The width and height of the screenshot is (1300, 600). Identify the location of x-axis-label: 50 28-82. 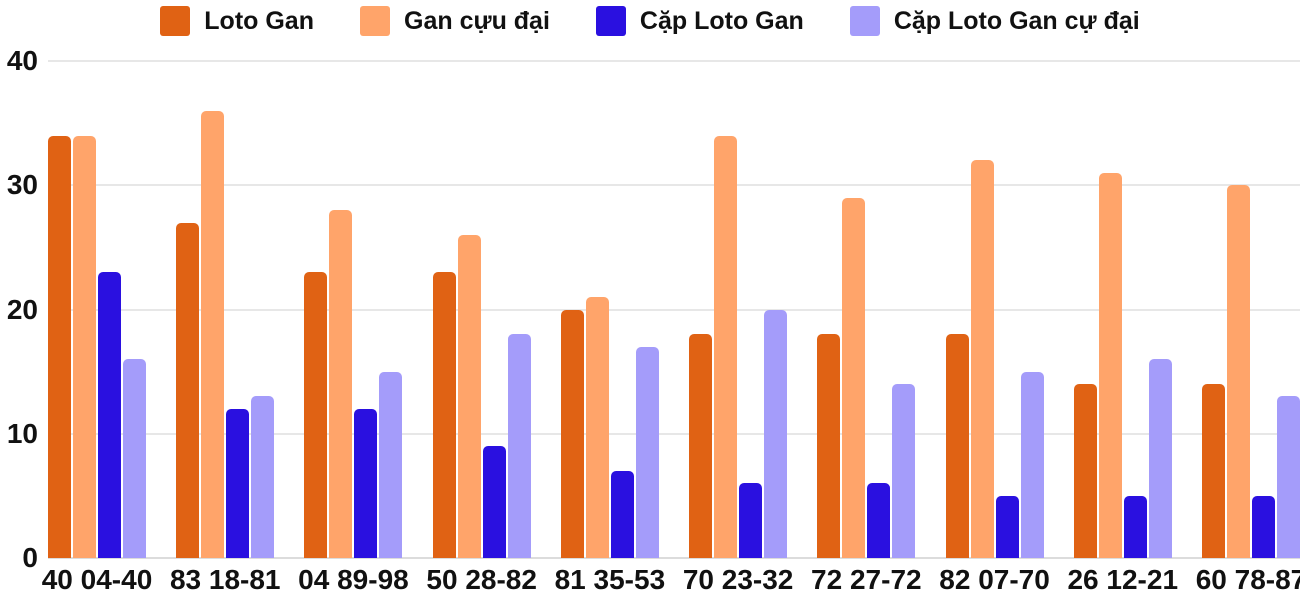
(481, 579).